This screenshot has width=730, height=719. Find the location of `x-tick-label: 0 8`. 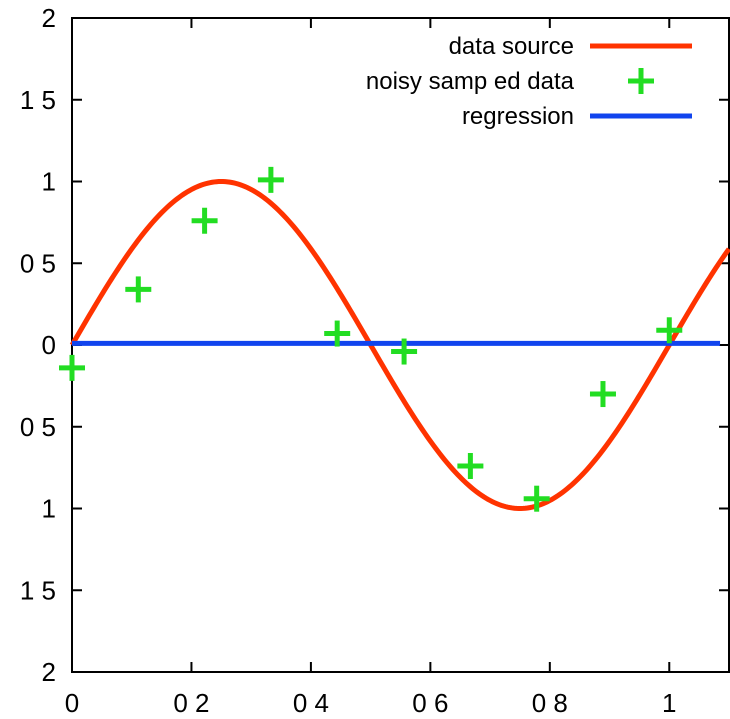

x-tick-label: 0 8 is located at coordinates (550, 703).